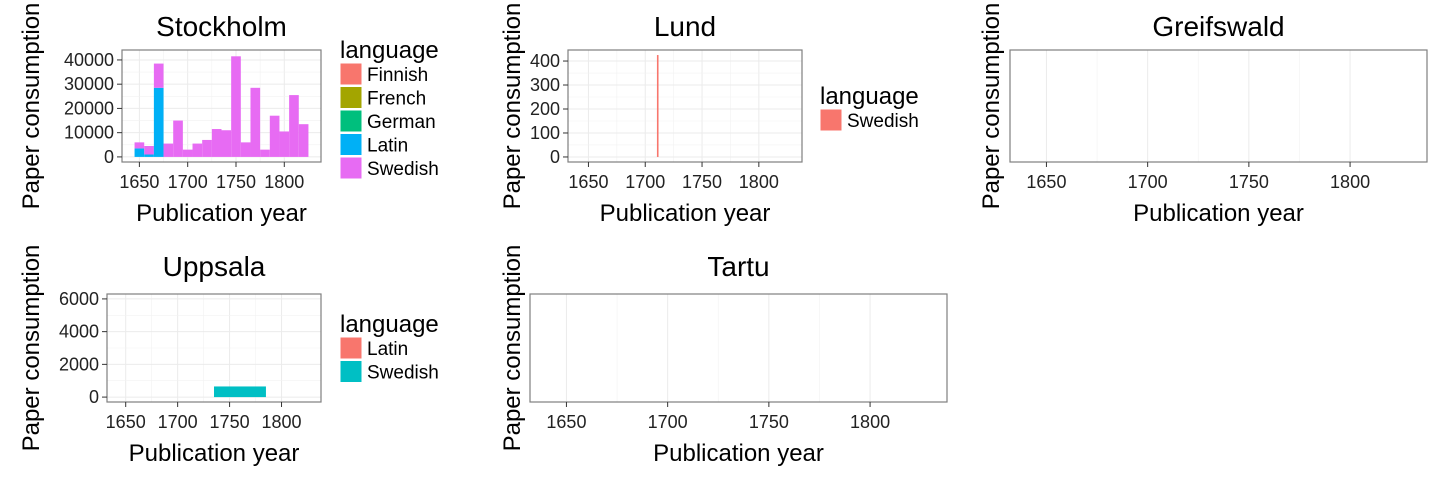 Image resolution: width=1440 pixels, height=480 pixels. I want to click on legend-key-french, so click(351, 97).